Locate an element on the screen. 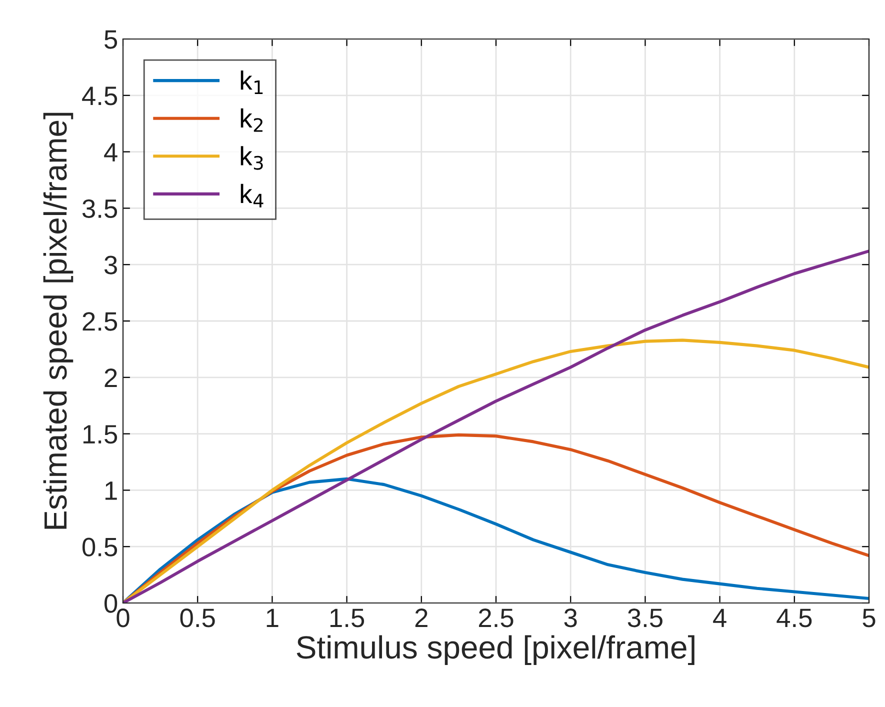  legend-label: k$_{3}$ is located at coordinates (251, 158).